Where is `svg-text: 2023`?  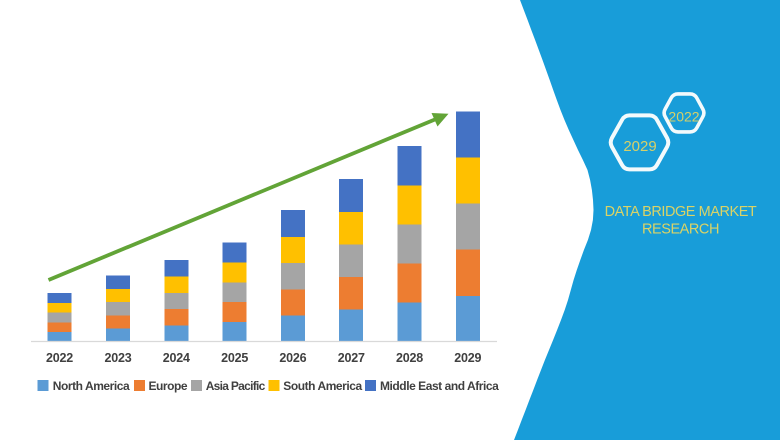
svg-text: 2023 is located at coordinates (117, 358).